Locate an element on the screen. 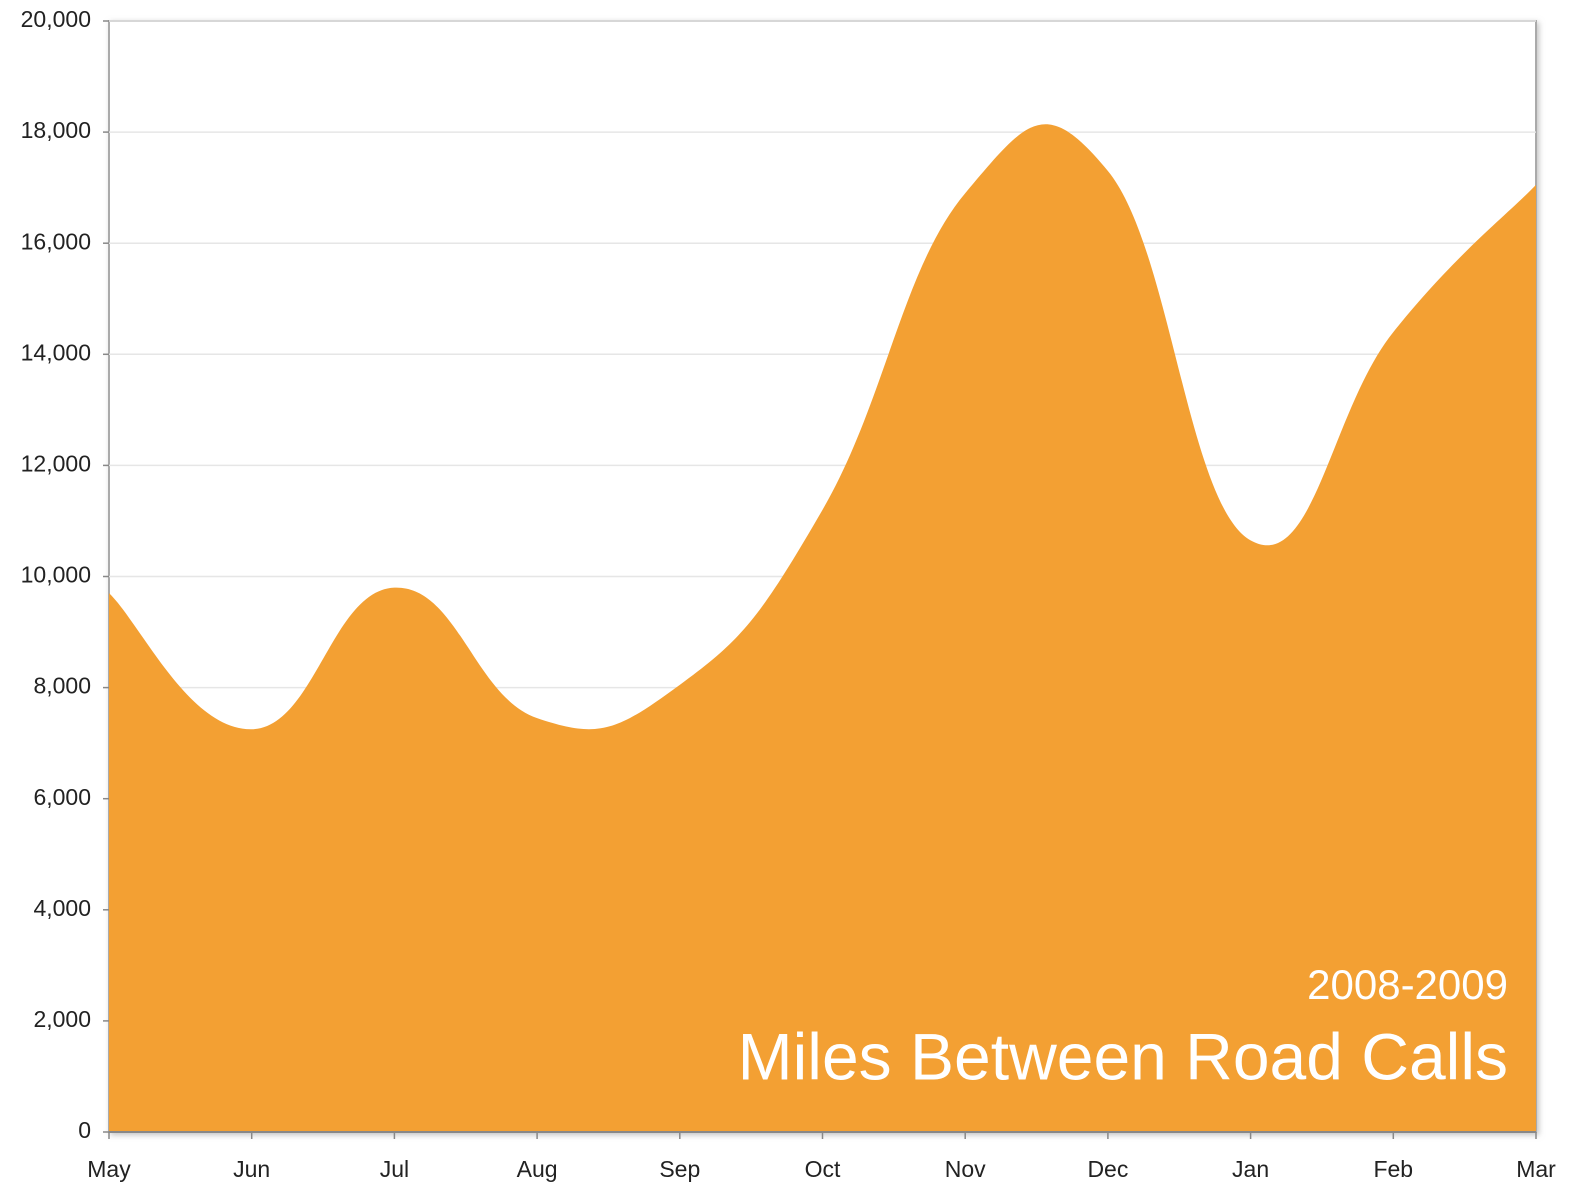  chart-subtitle: 2008-2009 is located at coordinates (1407, 984).